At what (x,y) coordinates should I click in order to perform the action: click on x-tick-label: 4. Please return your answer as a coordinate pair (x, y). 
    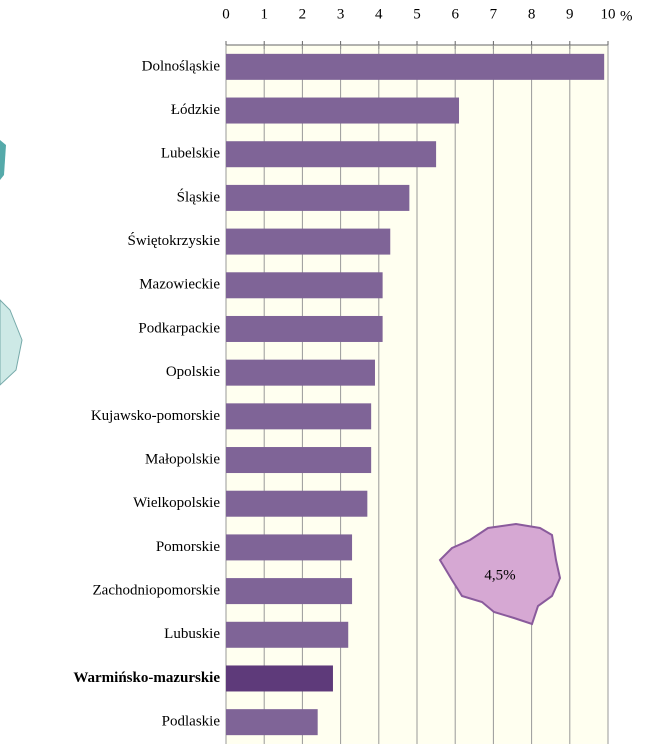
    Looking at the image, I should click on (379, 14).